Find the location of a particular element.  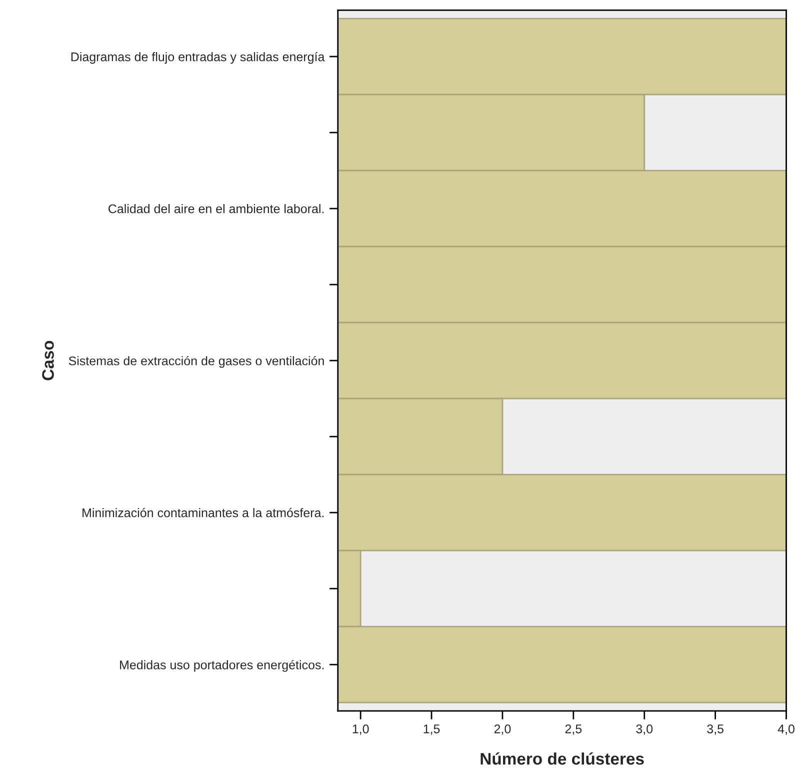

x-axis-title: Número de clústeres is located at coordinates (562, 758).